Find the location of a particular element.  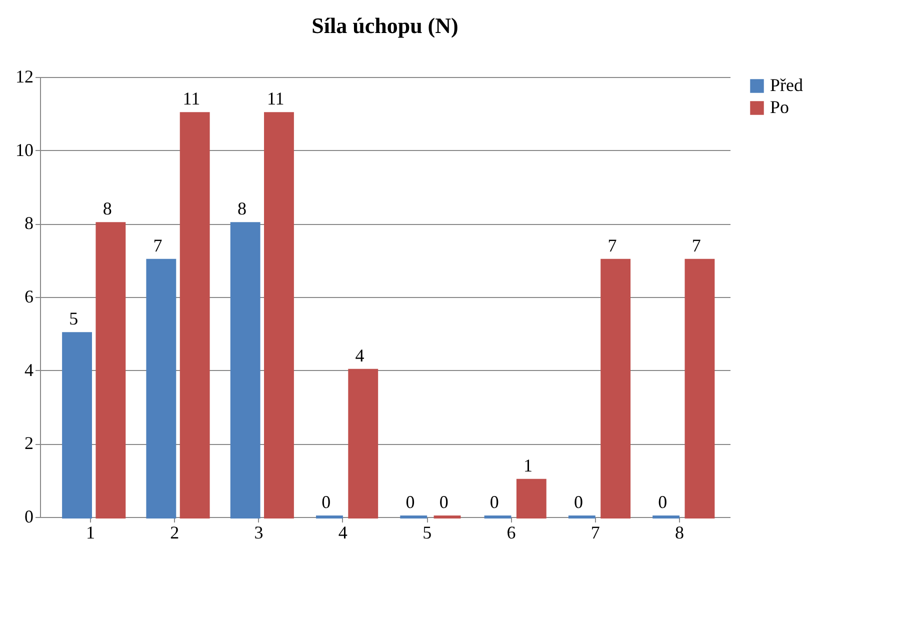

x-tick-label: 2 is located at coordinates (175, 532).